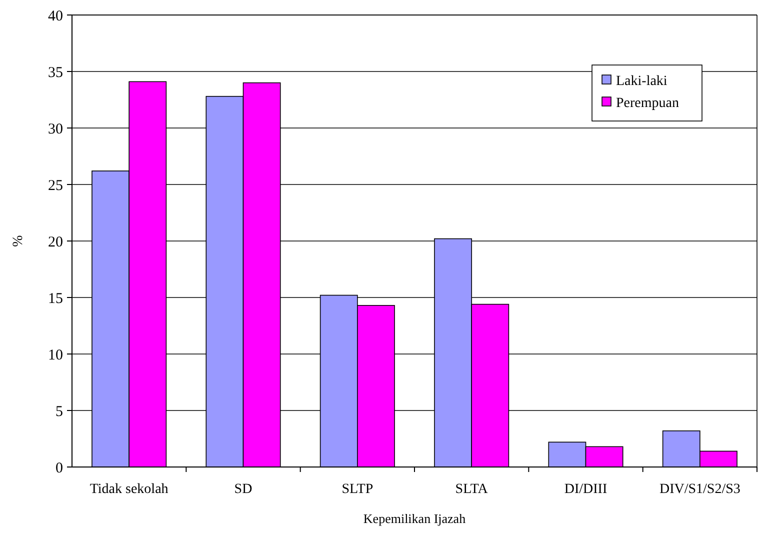 The width and height of the screenshot is (772, 535). What do you see at coordinates (472, 489) in the screenshot?
I see `x-tick-label: SLTA` at bounding box center [472, 489].